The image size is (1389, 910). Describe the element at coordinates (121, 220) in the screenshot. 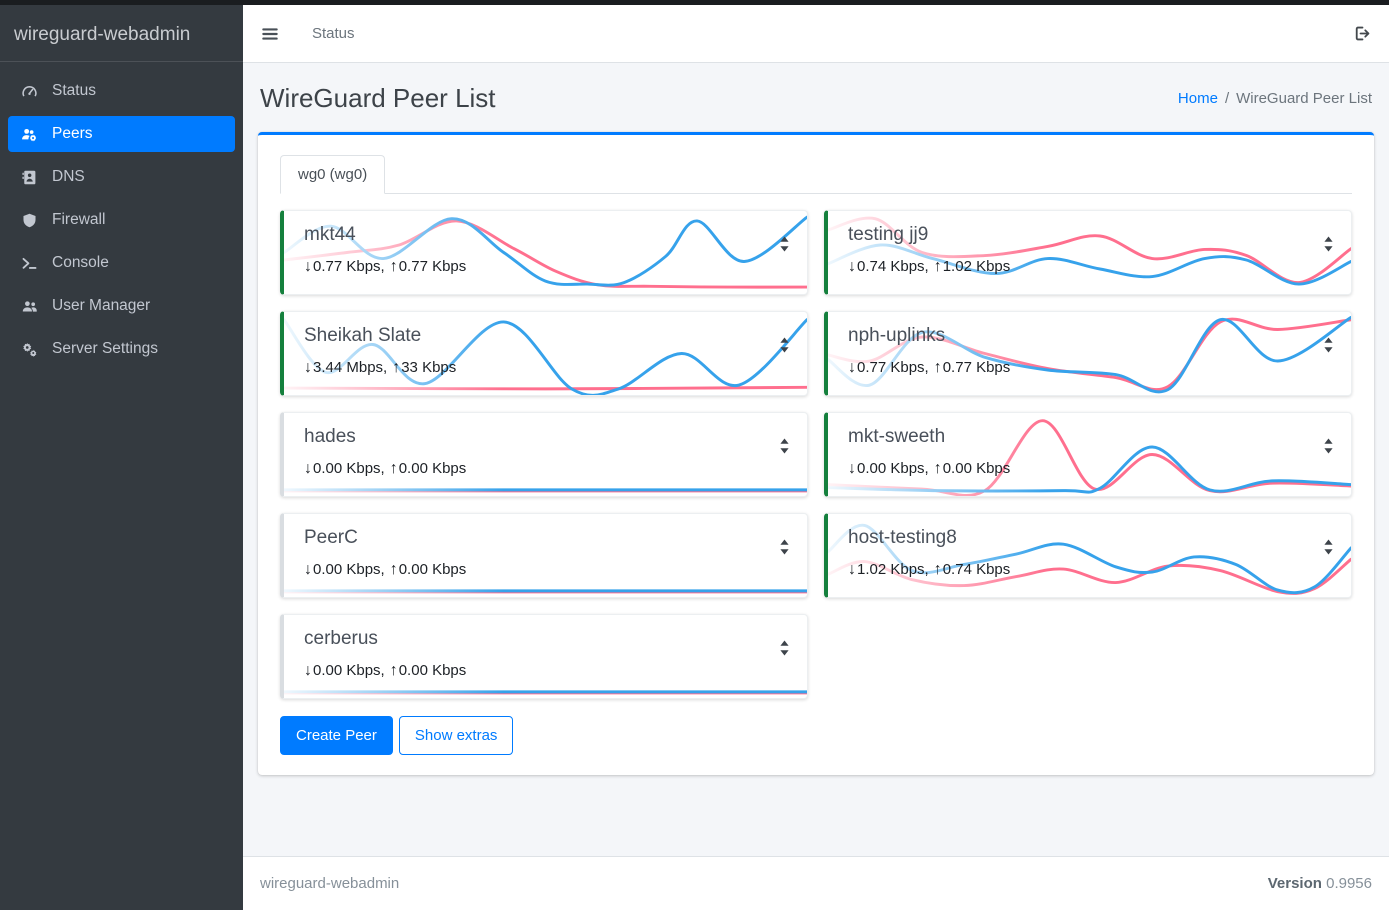

I see `sidebar-item-firewall: Firewall` at that location.